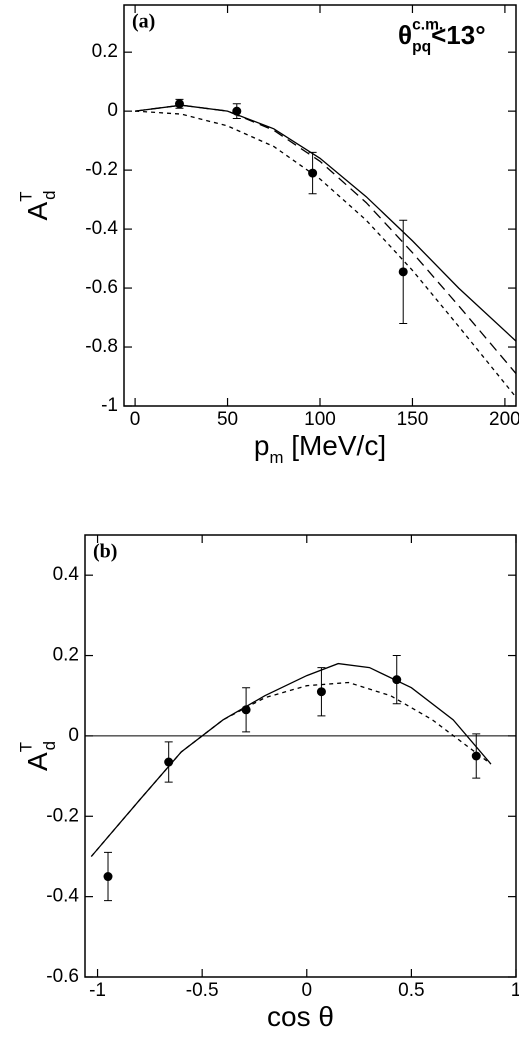 The image size is (519, 1050). What do you see at coordinates (66, 574) in the screenshot?
I see `y-tick-label: 0.4` at bounding box center [66, 574].